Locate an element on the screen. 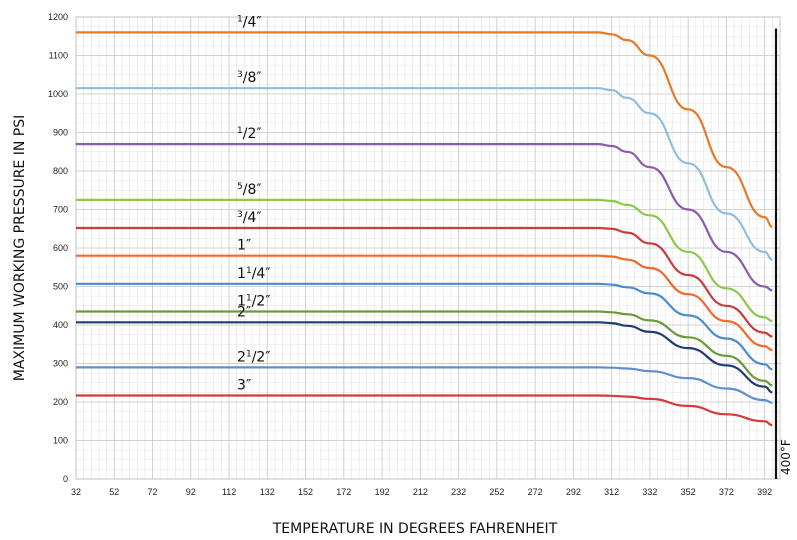 This screenshot has height=540, width=797. y-axis-ticks: 0 100 200 300 400 500 600 700 800 900 1000 1100 1200 is located at coordinates (58, 248).